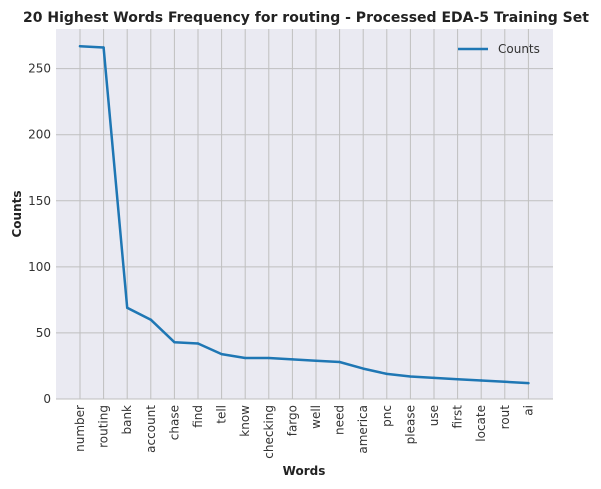 This screenshot has width=601, height=489. I want to click on y-tick-labels: 0 50 100 150 200 250, so click(39, 234).